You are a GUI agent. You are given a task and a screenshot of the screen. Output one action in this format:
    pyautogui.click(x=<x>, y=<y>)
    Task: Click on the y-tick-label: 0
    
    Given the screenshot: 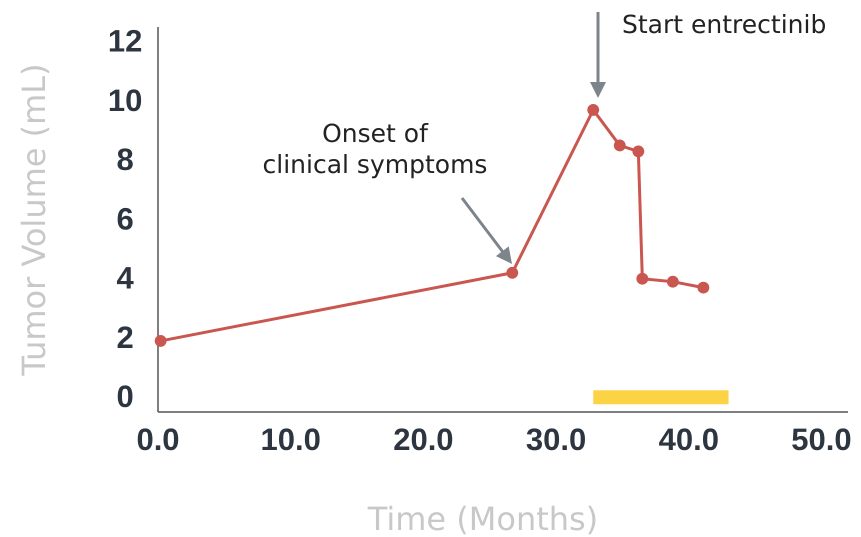 What is the action you would take?
    pyautogui.click(x=125, y=396)
    